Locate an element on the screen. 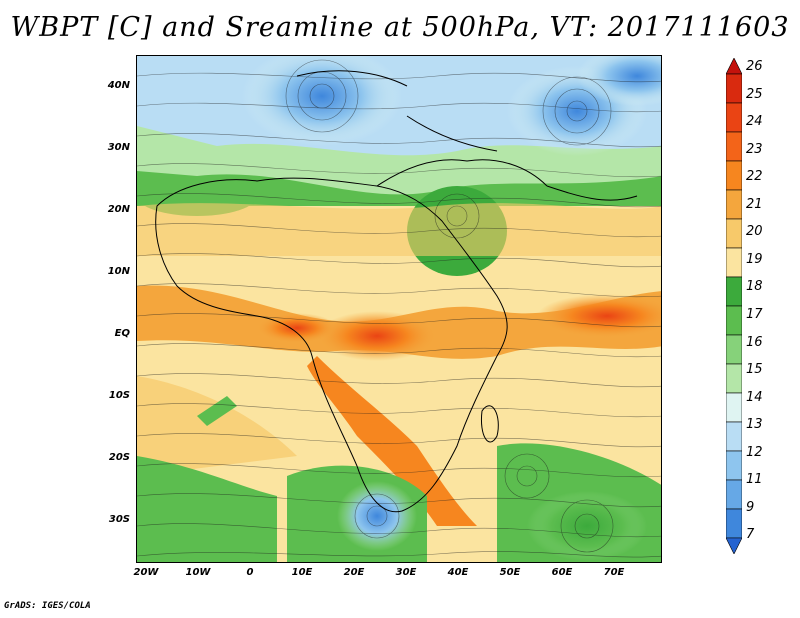  x-tick-label: 30E is located at coordinates (406, 572).